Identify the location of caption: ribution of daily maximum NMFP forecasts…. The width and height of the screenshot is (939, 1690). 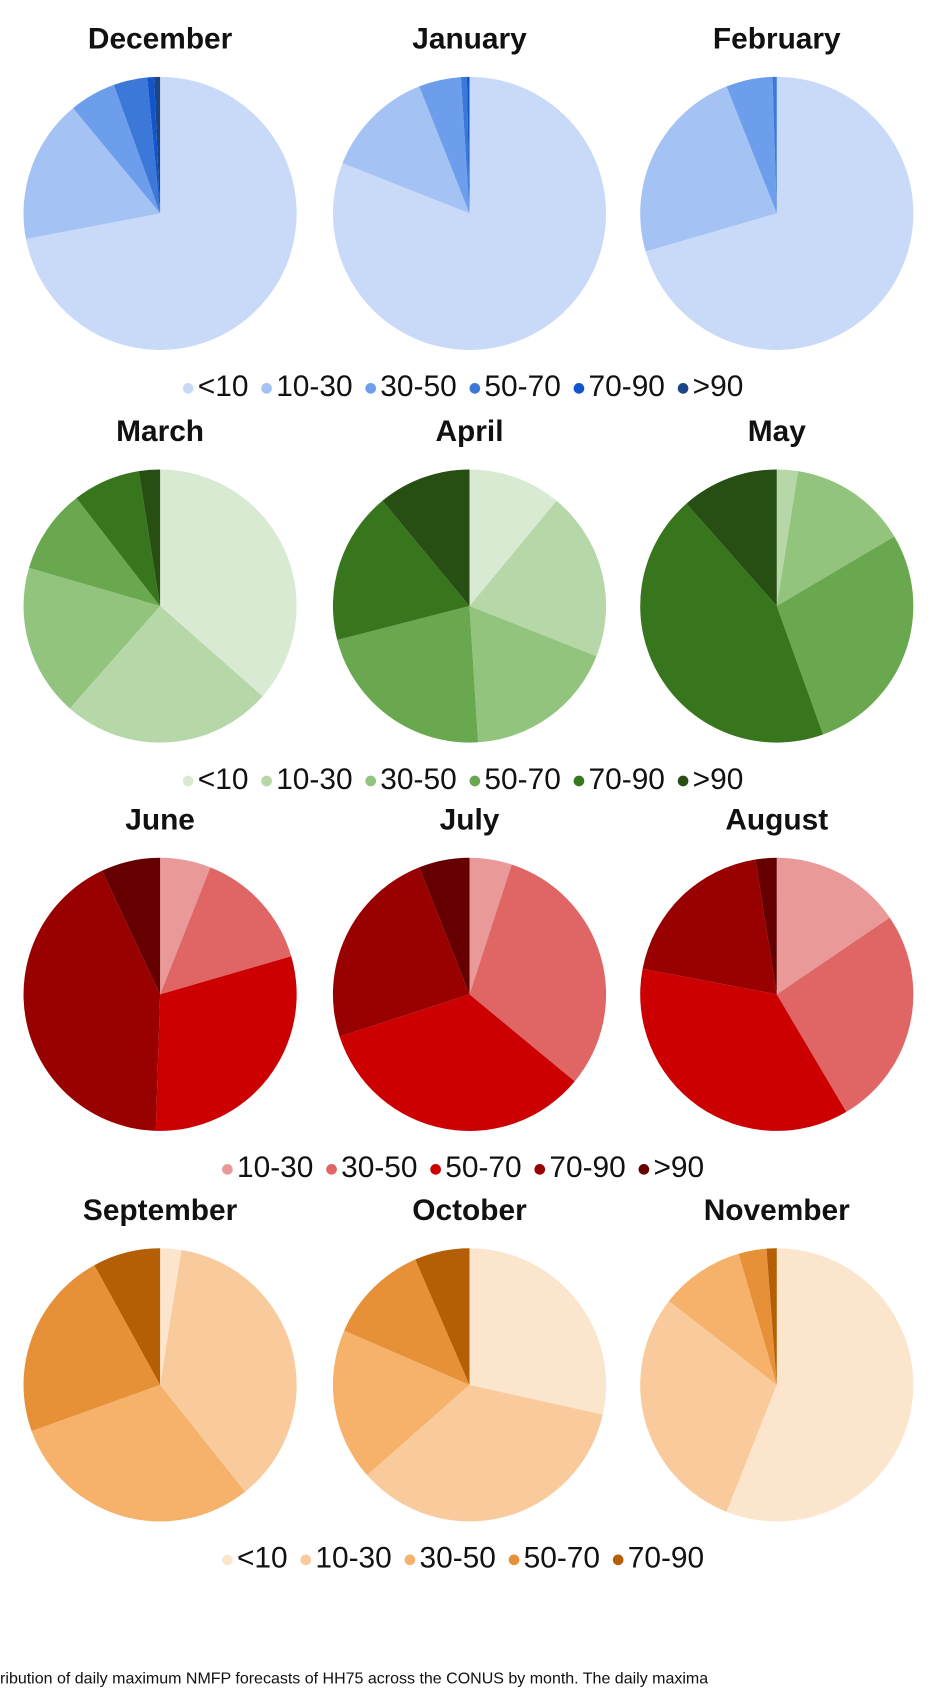
(354, 1679).